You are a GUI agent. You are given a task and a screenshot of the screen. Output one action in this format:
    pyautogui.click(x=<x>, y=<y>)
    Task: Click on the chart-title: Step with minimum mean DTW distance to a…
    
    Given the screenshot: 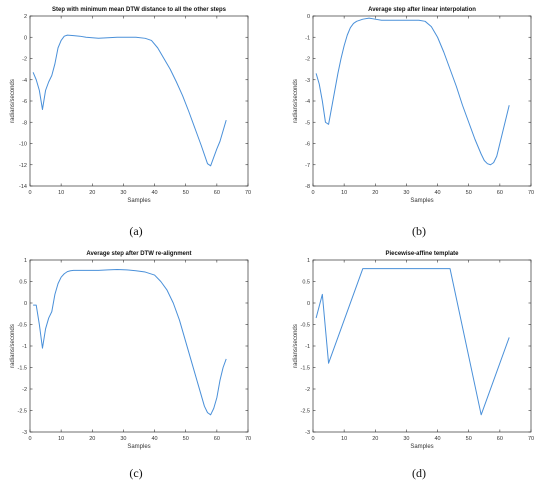 What is the action you would take?
    pyautogui.click(x=139, y=10)
    